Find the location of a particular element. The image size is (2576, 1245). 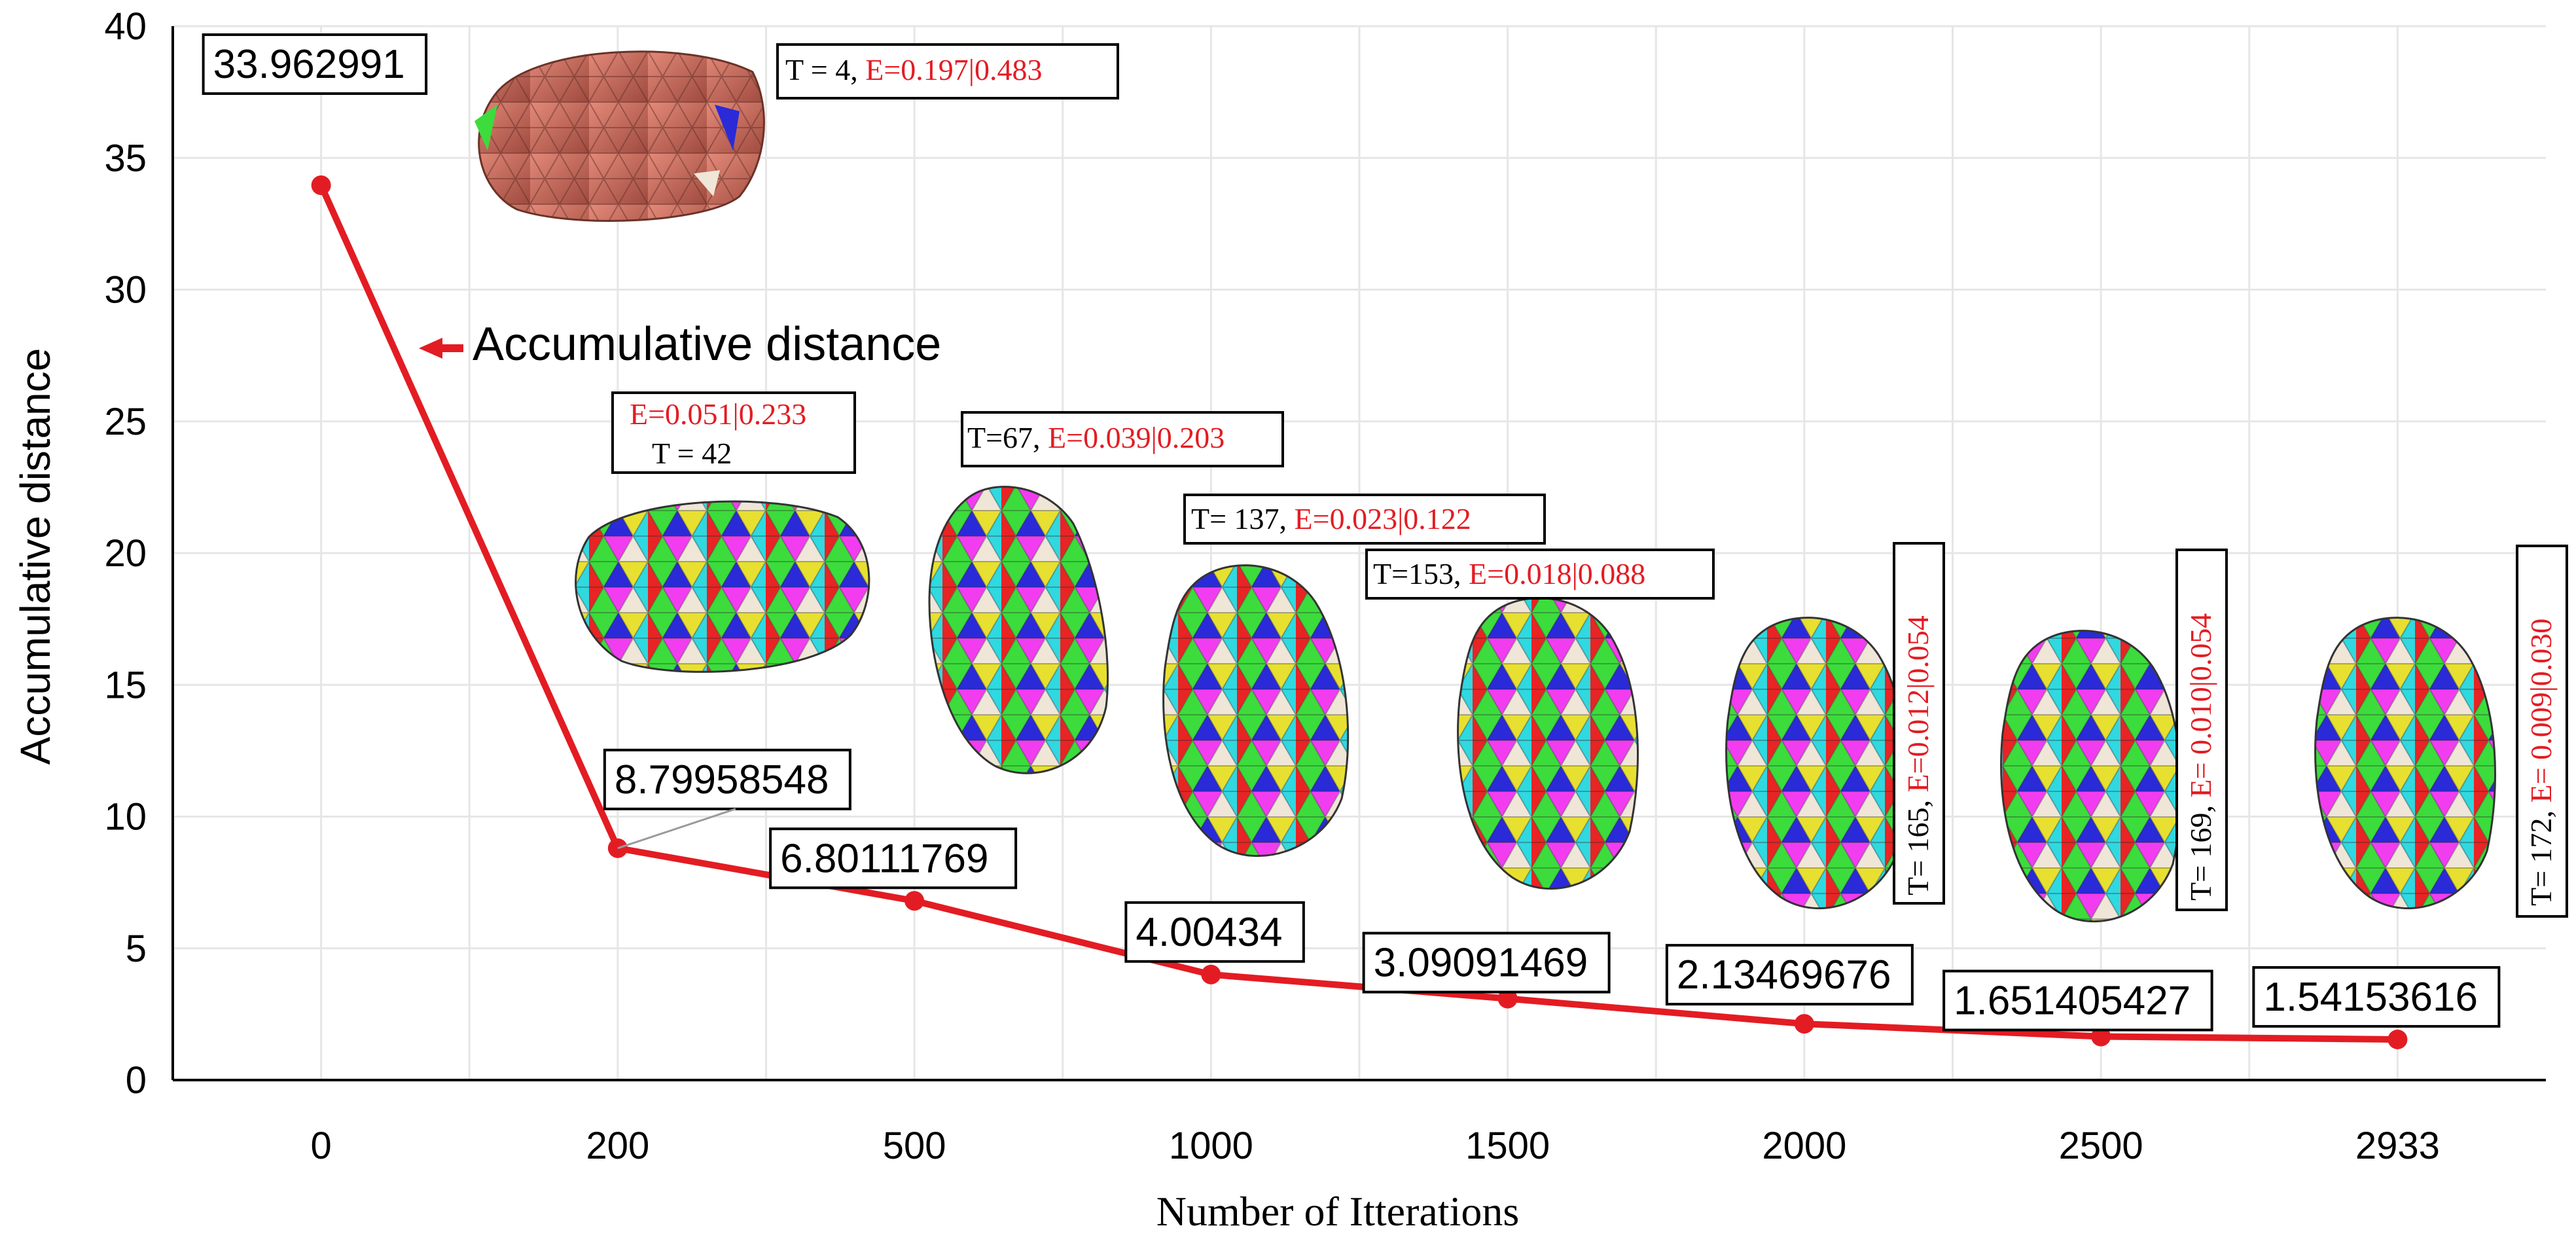

legend-label: Accumulative distance is located at coordinates (707, 344).